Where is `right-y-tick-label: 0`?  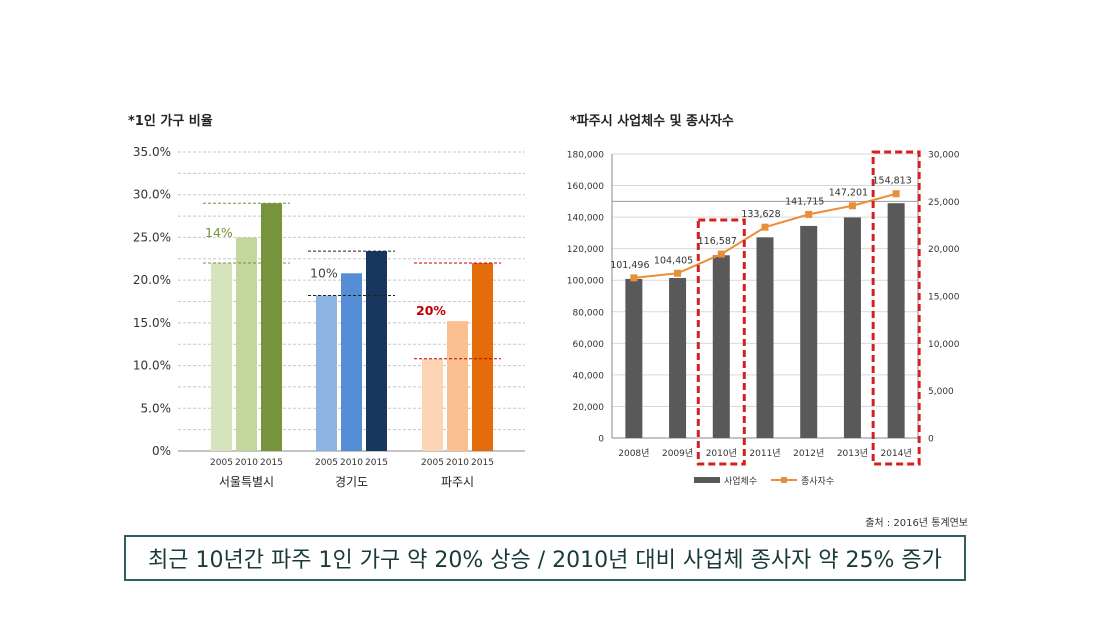
right-y-tick-label: 0 is located at coordinates (931, 440).